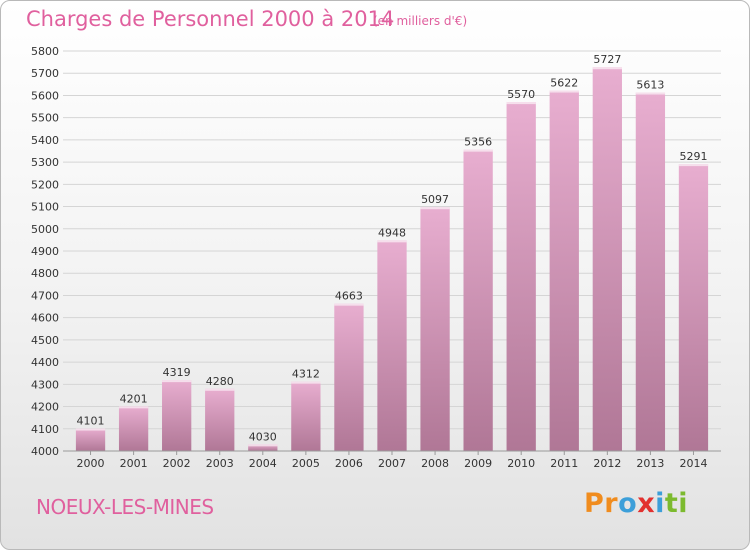  I want to click on data-label-2012: 5727, so click(607, 59).